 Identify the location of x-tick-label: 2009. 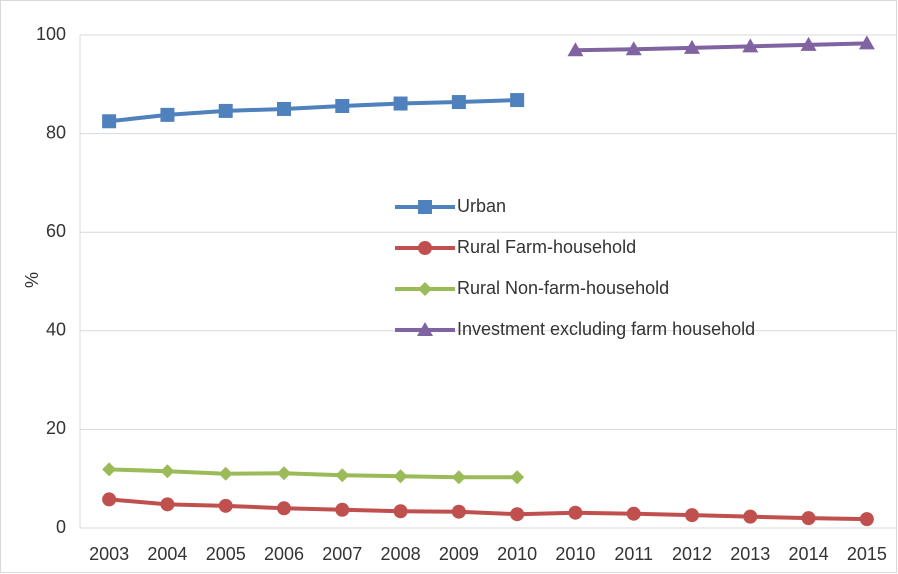
(459, 554).